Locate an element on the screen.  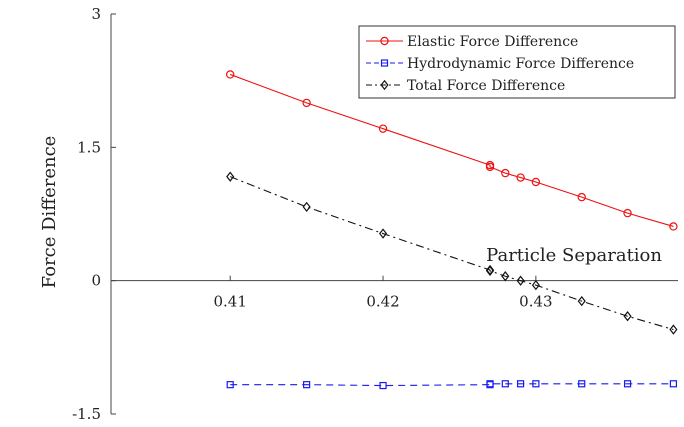
legend-label: Total Force Difference is located at coordinates (486, 86).